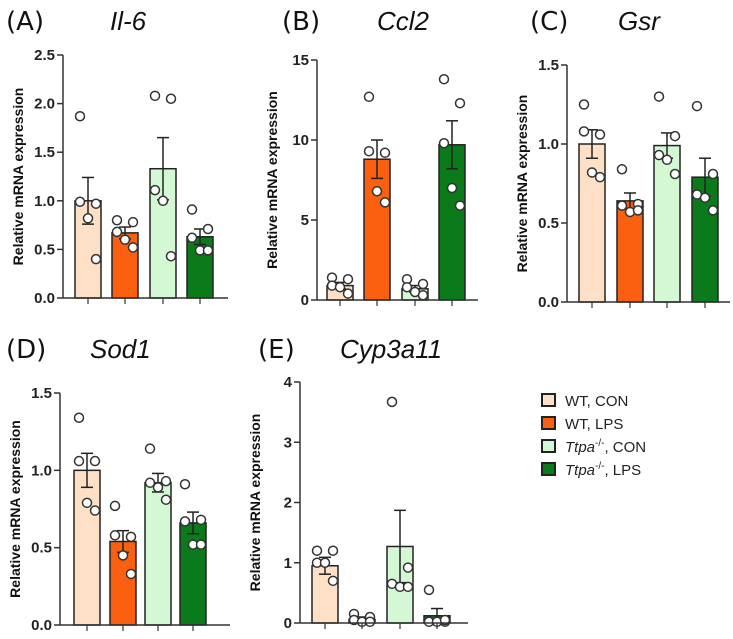  What do you see at coordinates (391, 349) in the screenshot?
I see `panel-title: Cyp3a11` at bounding box center [391, 349].